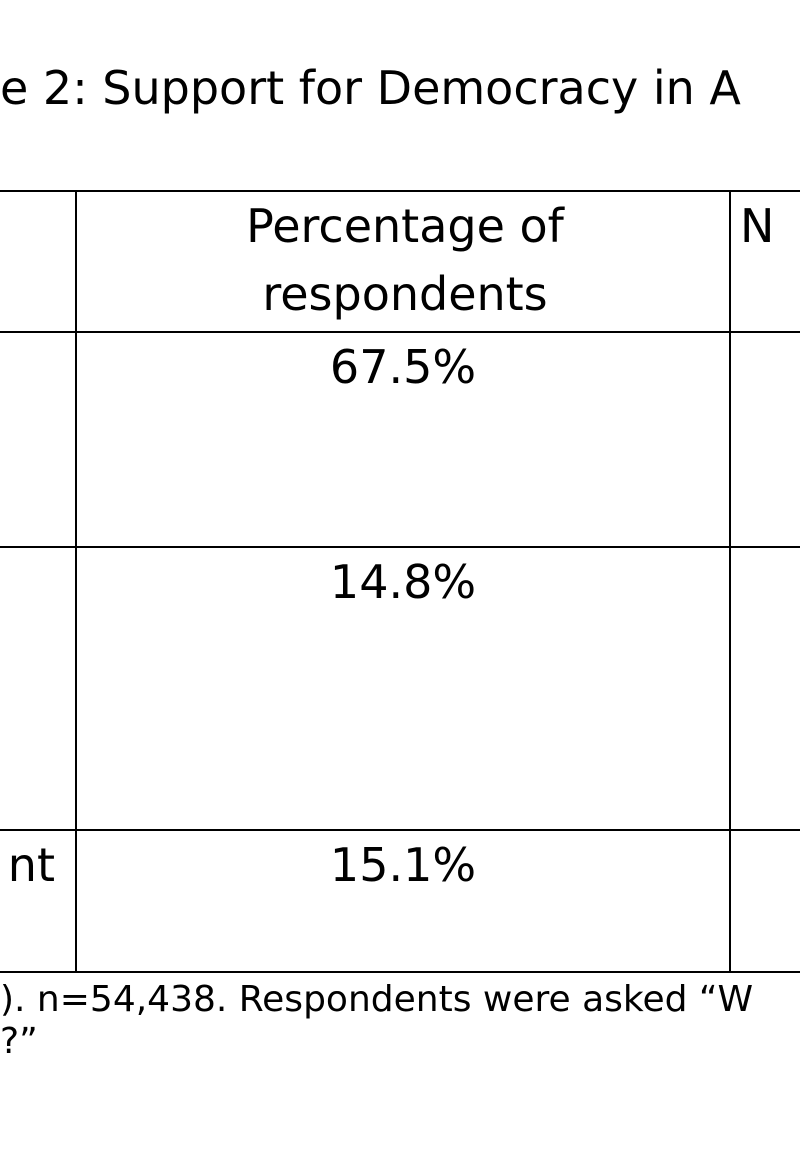 The image size is (800, 1150). Describe the element at coordinates (31, 865) in the screenshot. I see `row-label: nt` at that location.